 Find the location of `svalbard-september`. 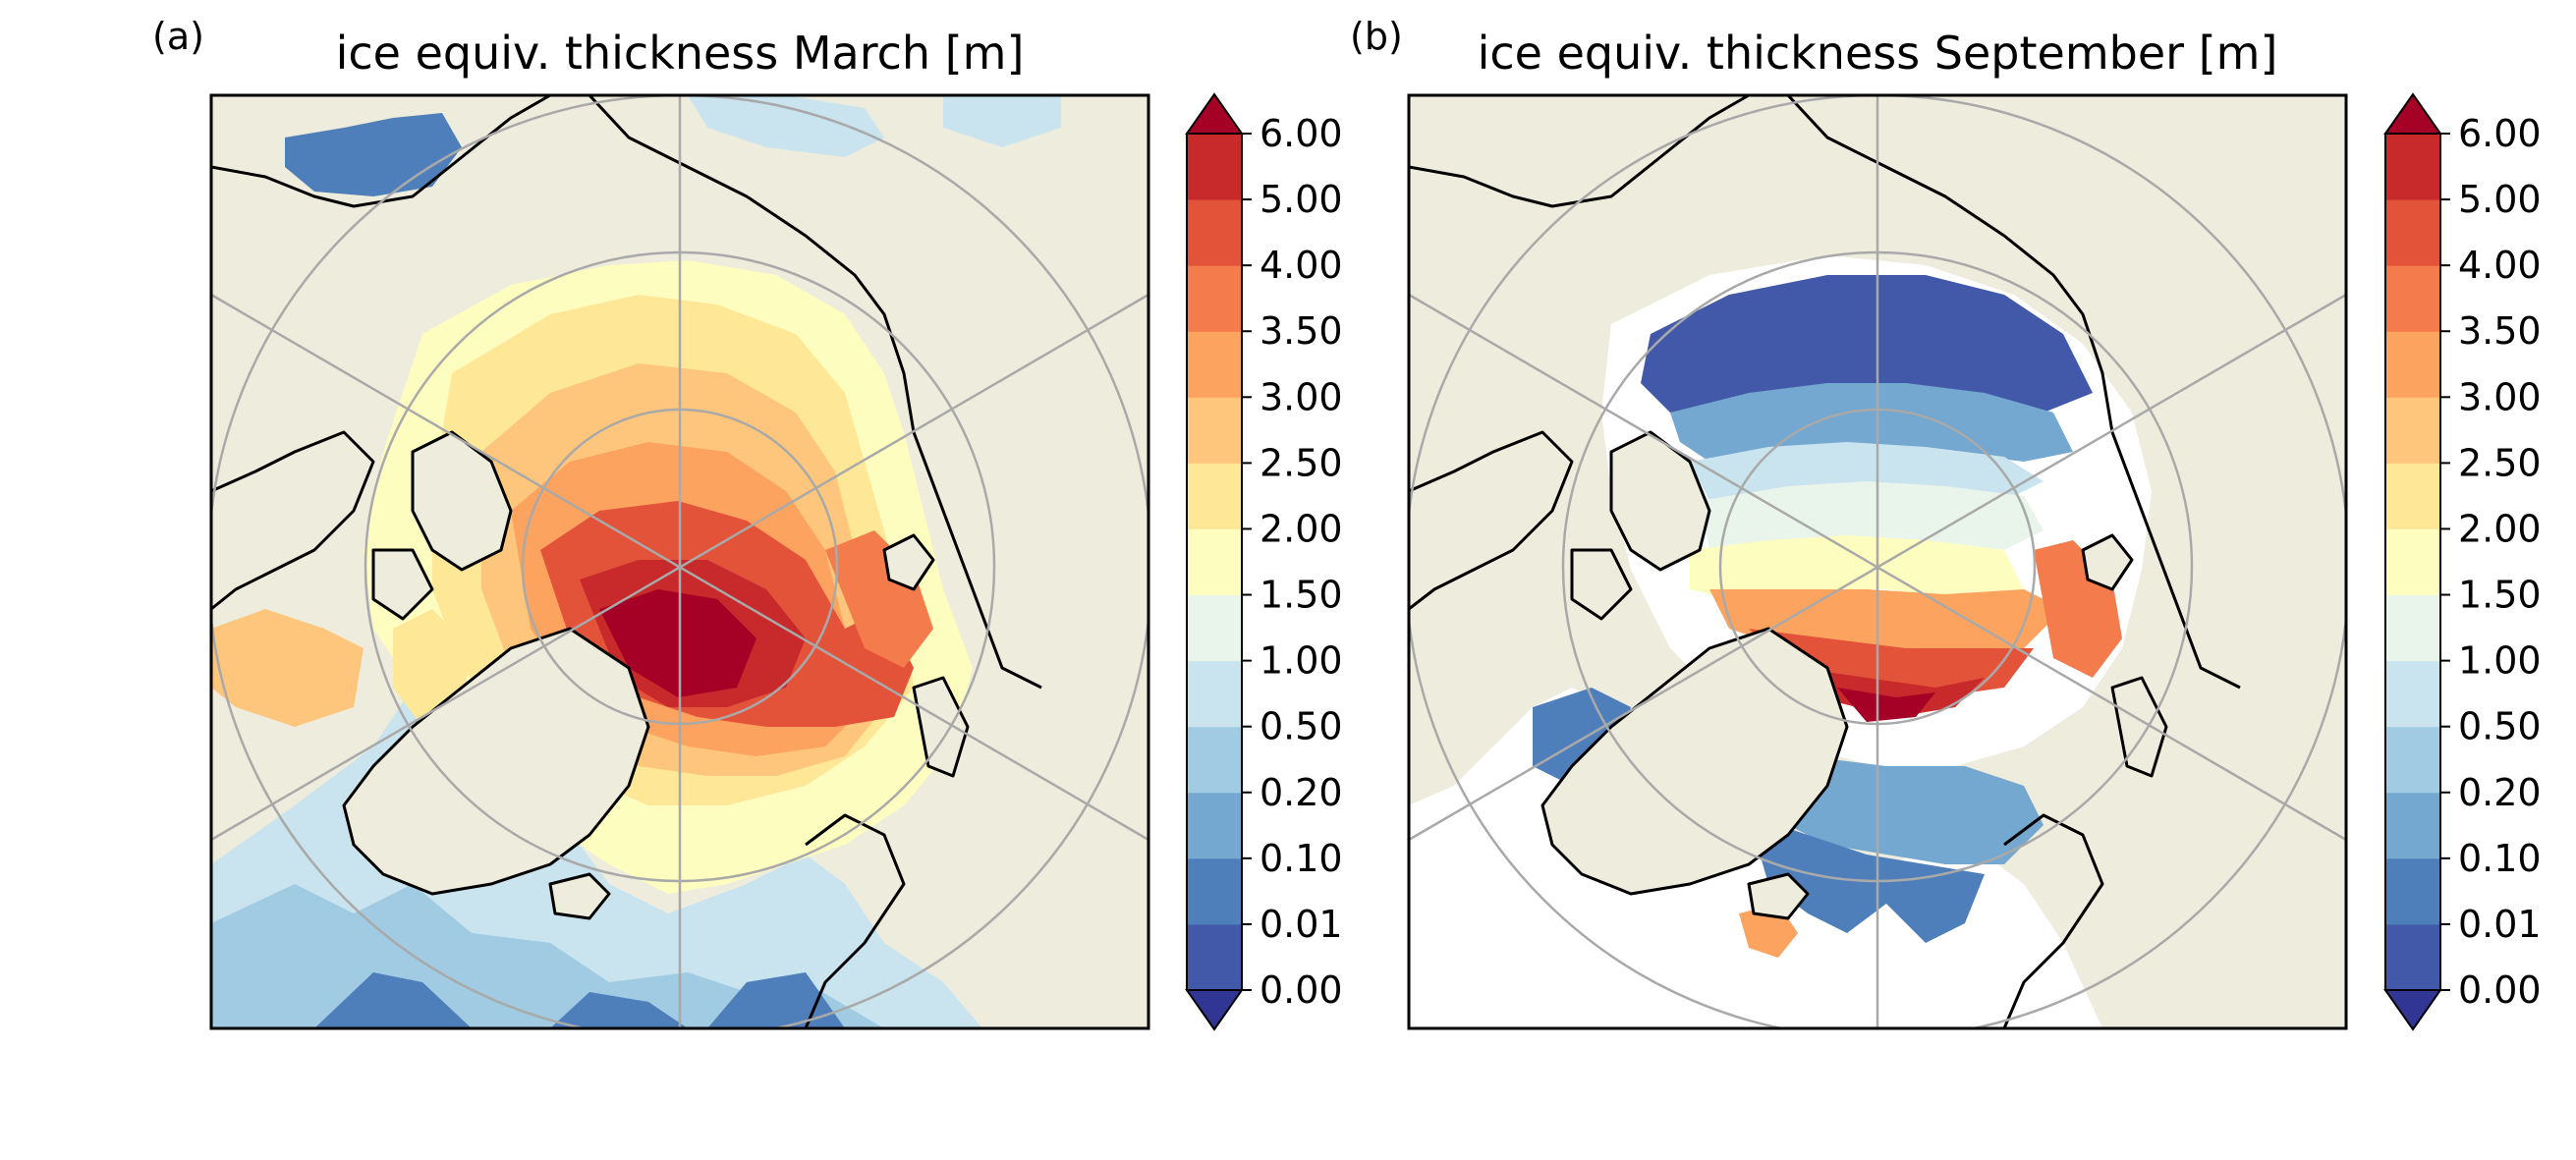

svalbard-september is located at coordinates (2107, 562).